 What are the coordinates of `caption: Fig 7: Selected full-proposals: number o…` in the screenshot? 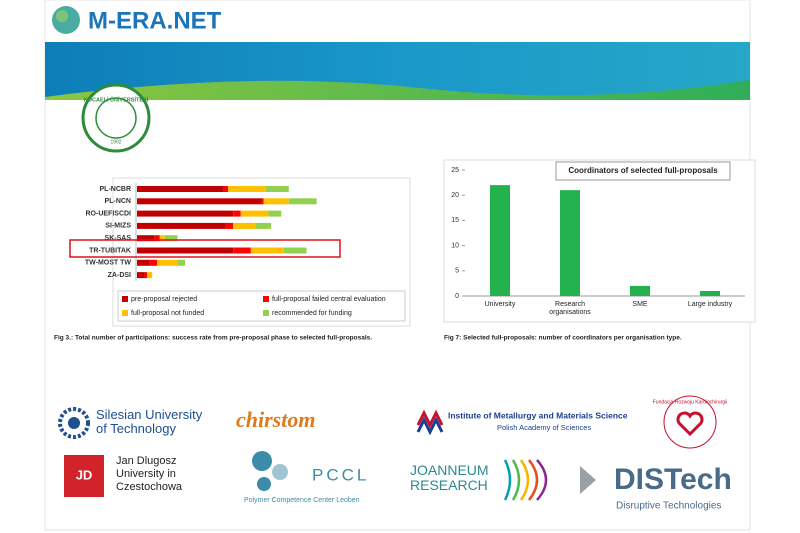 It's located at (563, 338).